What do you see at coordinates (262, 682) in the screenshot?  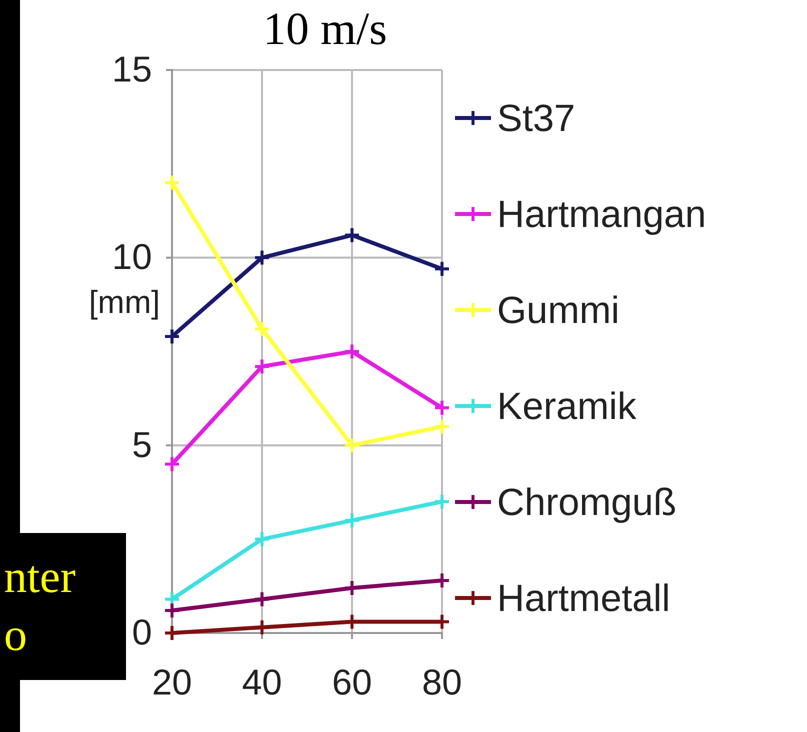 I see `x-tick-label: 40` at bounding box center [262, 682].